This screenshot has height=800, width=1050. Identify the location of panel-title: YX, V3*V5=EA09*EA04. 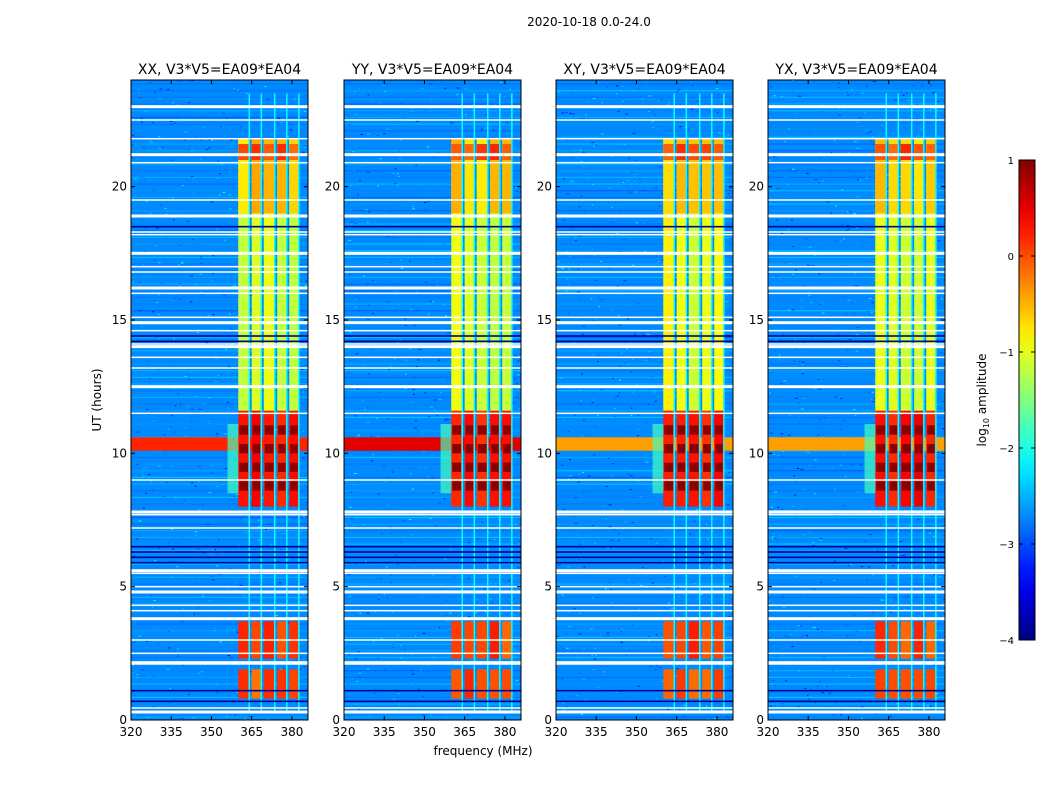
(855, 70).